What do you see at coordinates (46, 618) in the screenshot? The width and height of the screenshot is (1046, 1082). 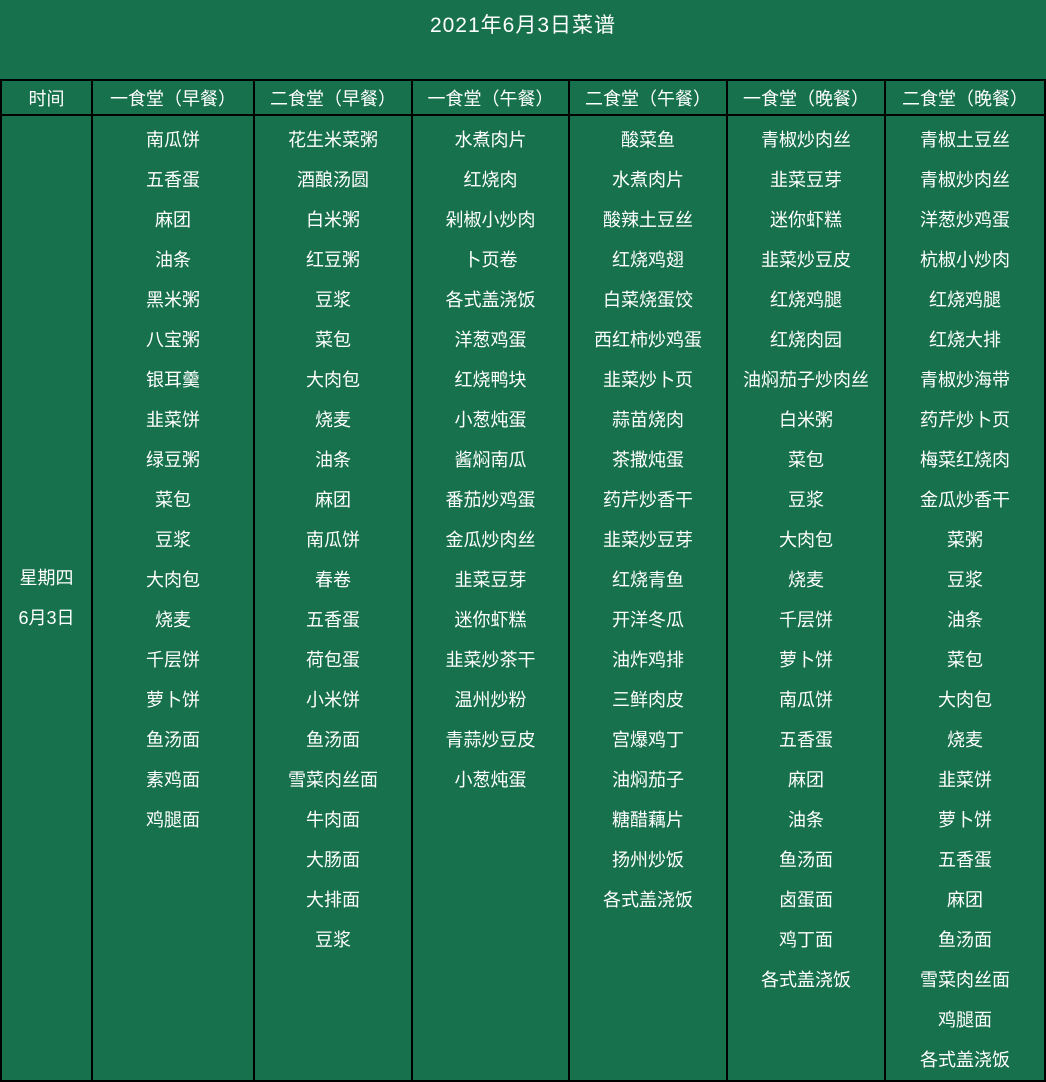 I see `time-date: 6月3日` at bounding box center [46, 618].